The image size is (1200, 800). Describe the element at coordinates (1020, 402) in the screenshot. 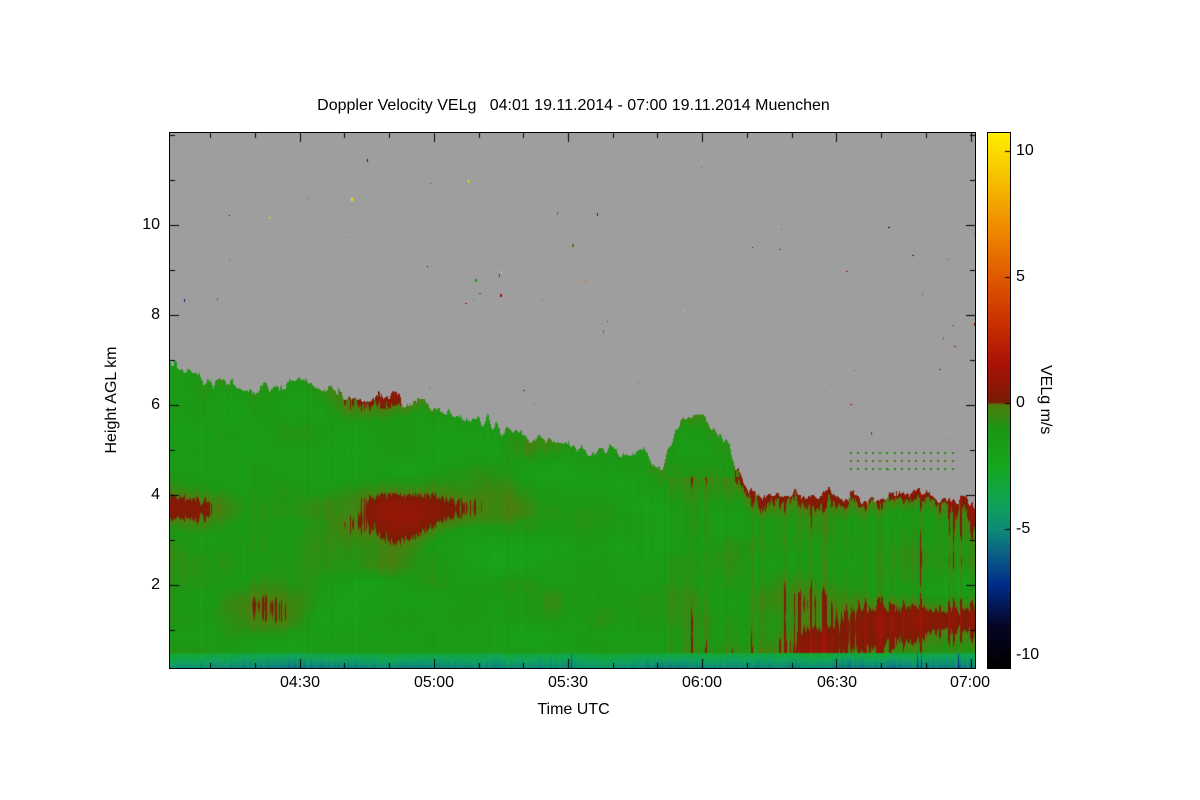

I see `colorbar-tick-label: 0` at that location.